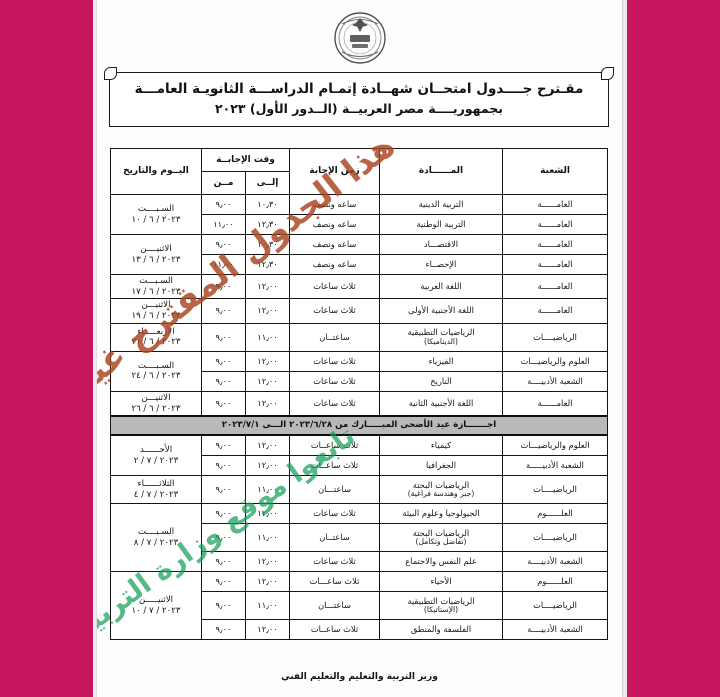 The height and width of the screenshot is (697, 720). I want to click on cell-subject: التاريخ, so click(441, 381).